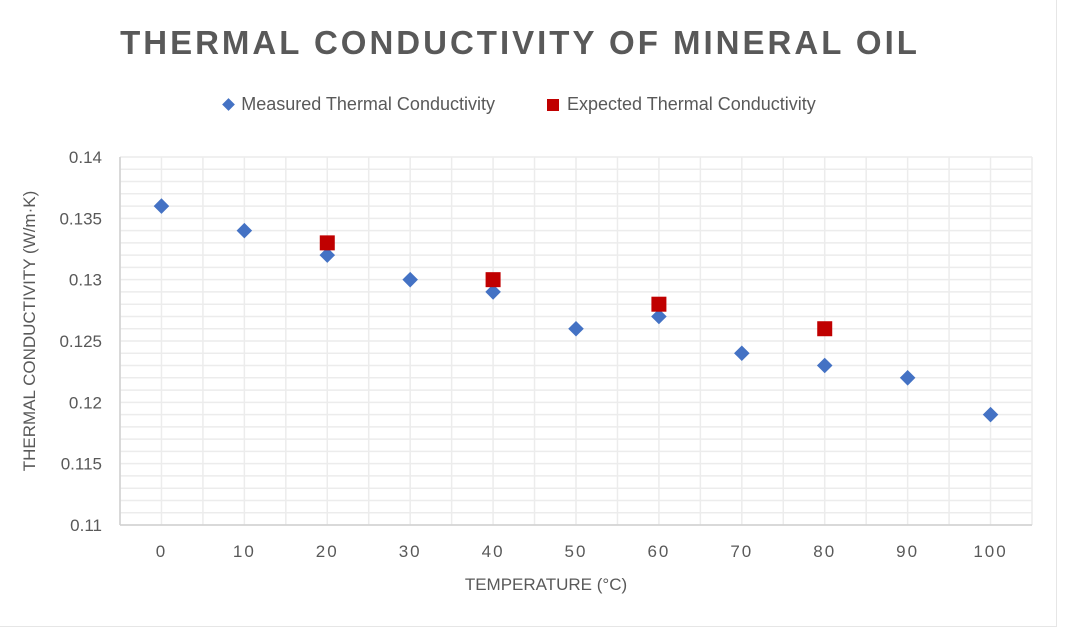 This screenshot has height=628, width=1080. What do you see at coordinates (80, 341) in the screenshot?
I see `y-tick-label: 0.125` at bounding box center [80, 341].